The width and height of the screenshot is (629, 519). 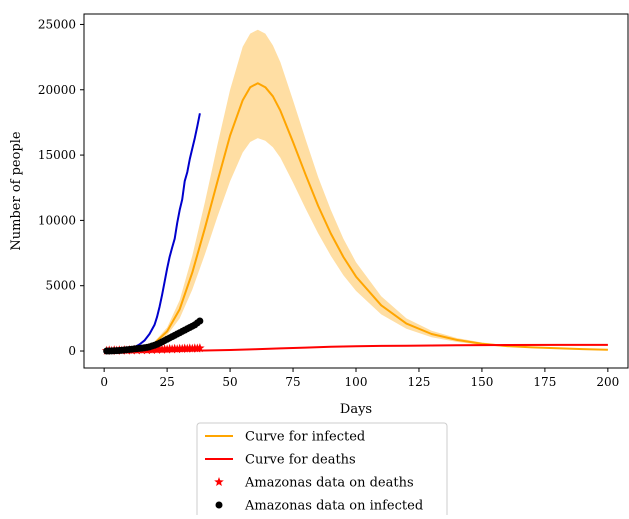 What do you see at coordinates (356, 409) in the screenshot?
I see `x-axis-label: Days` at bounding box center [356, 409].